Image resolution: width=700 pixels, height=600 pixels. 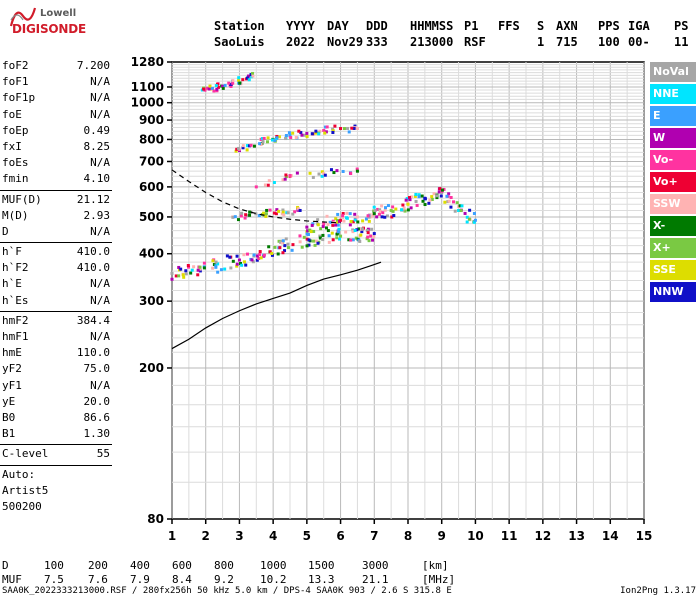 I want to click on x-tick-label: 4, so click(x=273, y=536).